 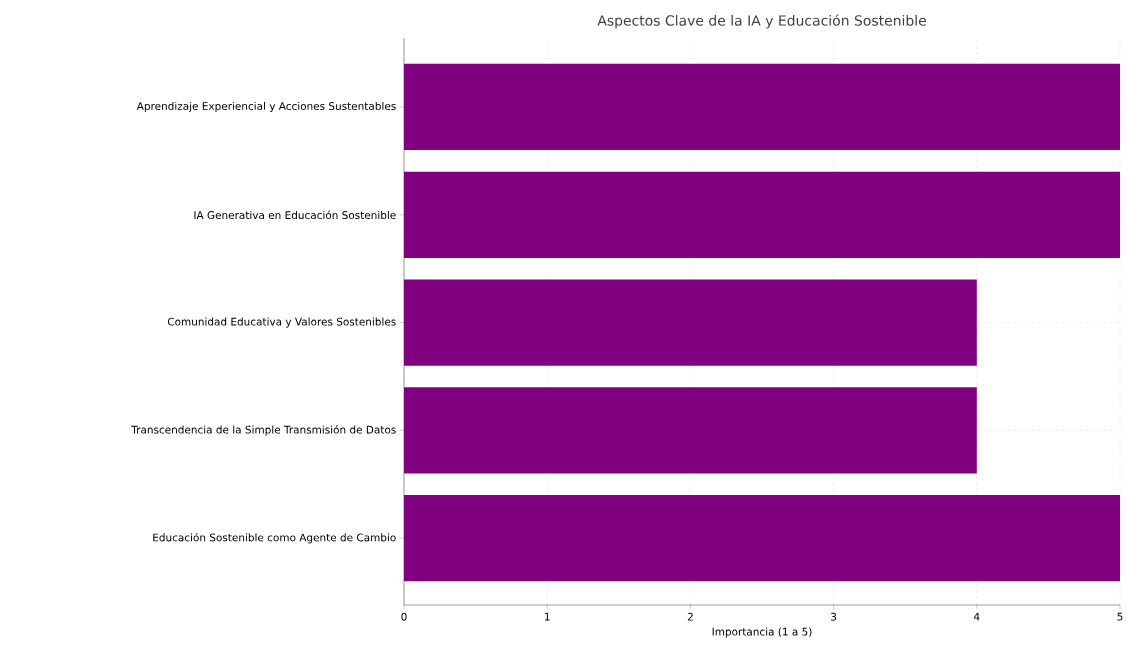 I want to click on x-tick-label: 1, so click(x=547, y=616).